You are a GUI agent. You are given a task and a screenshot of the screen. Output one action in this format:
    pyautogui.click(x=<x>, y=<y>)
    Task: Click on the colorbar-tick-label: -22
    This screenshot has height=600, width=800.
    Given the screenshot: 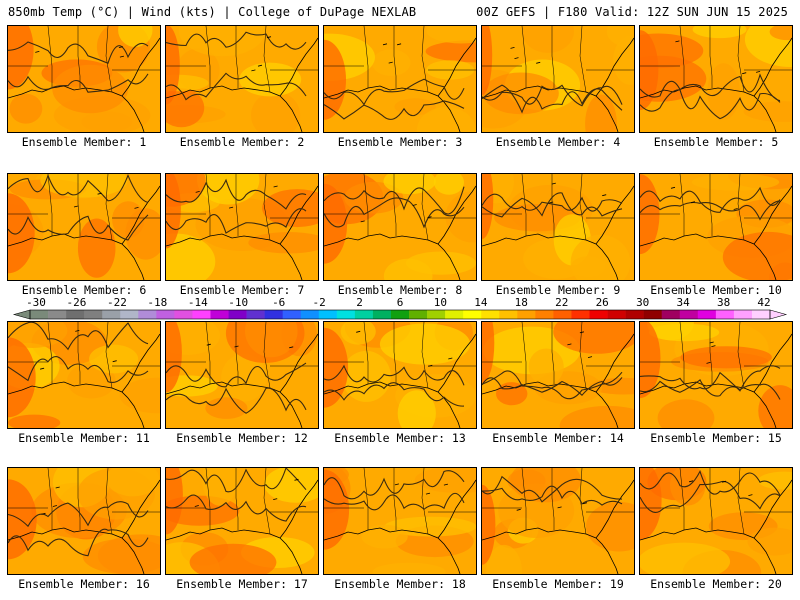 What is the action you would take?
    pyautogui.click(x=116, y=302)
    